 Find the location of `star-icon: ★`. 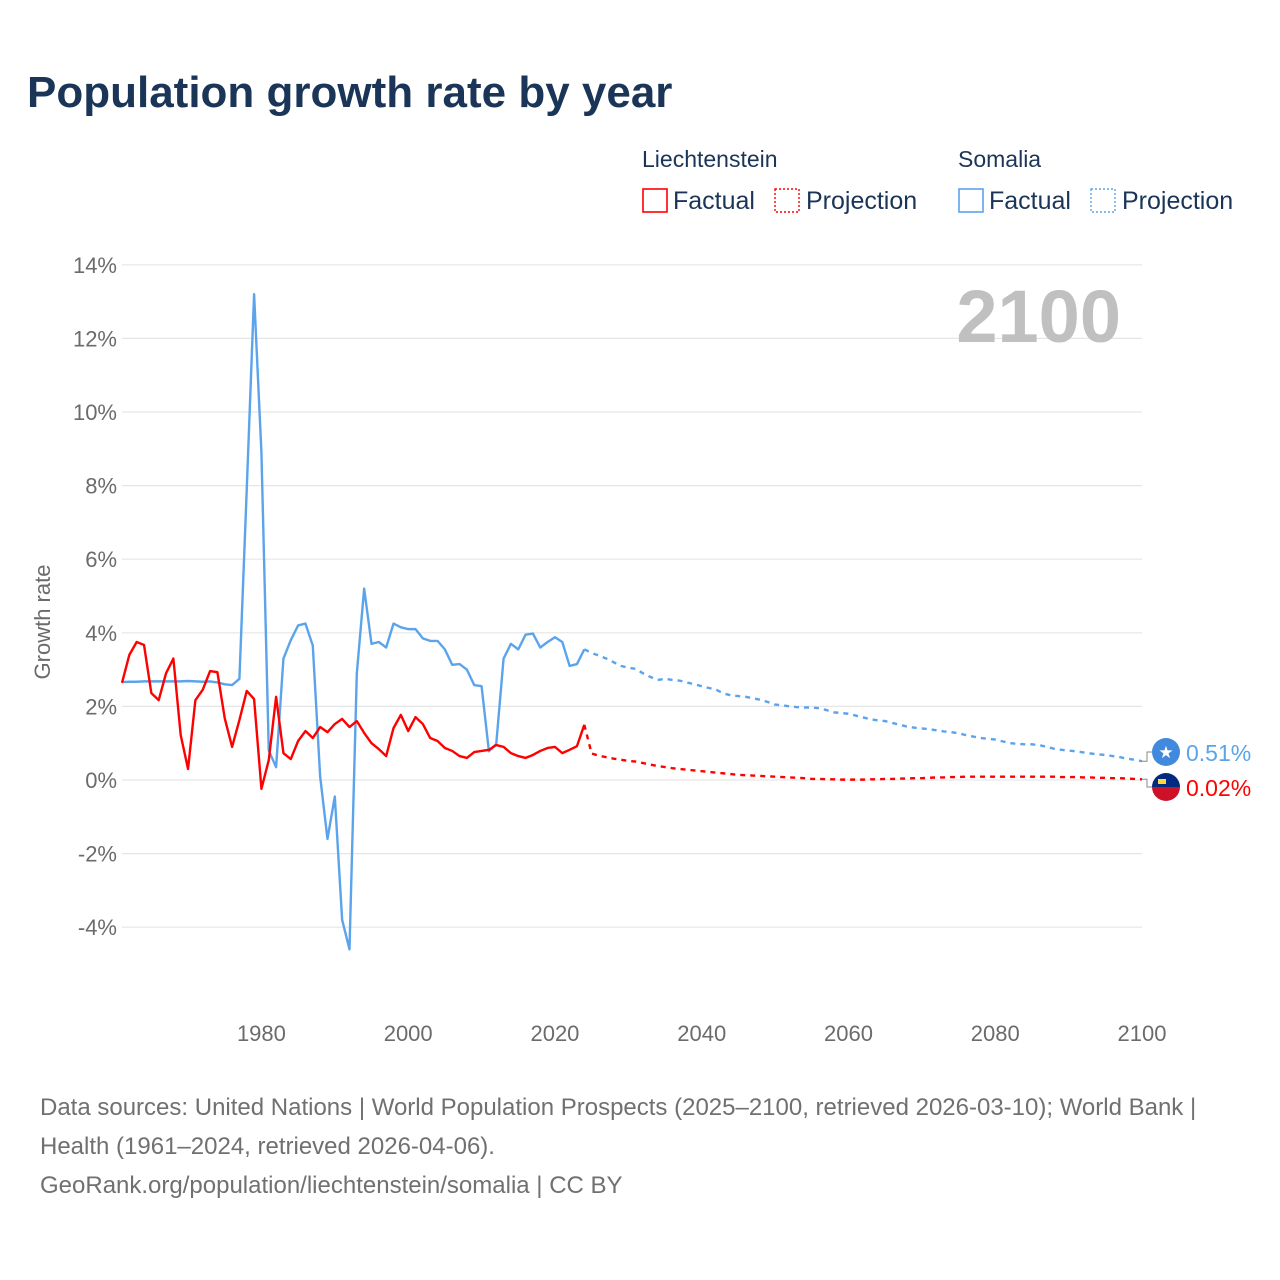

star-icon: ★ is located at coordinates (1165, 753).